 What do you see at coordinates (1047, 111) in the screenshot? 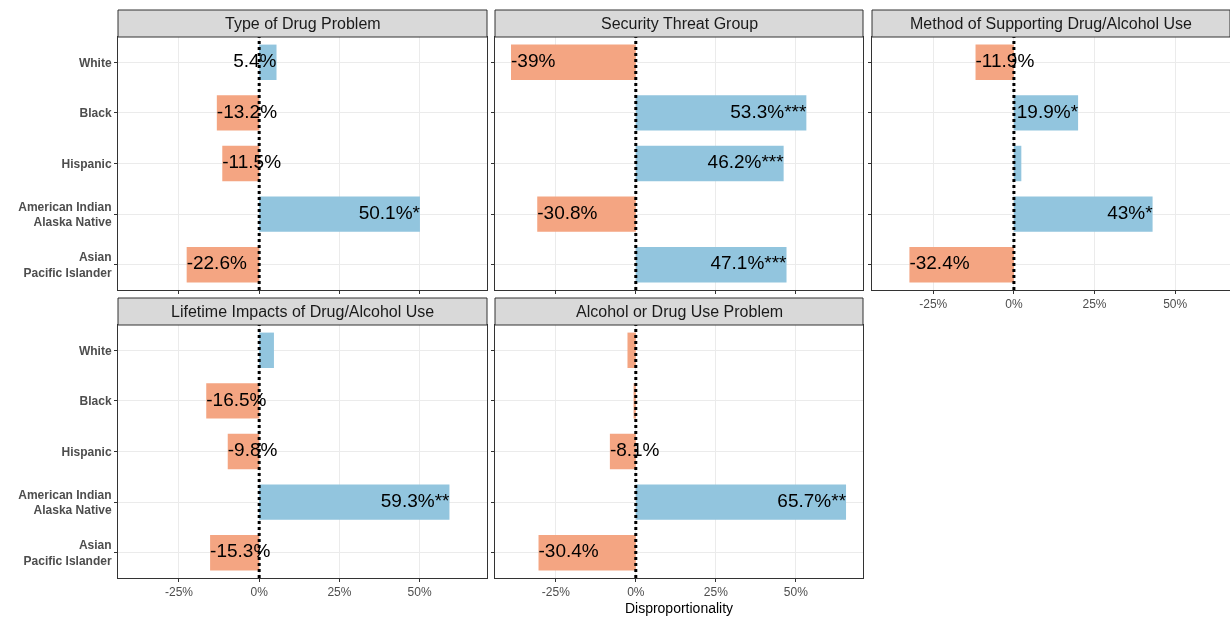
I see `data-label: 19.9%*` at bounding box center [1047, 111].